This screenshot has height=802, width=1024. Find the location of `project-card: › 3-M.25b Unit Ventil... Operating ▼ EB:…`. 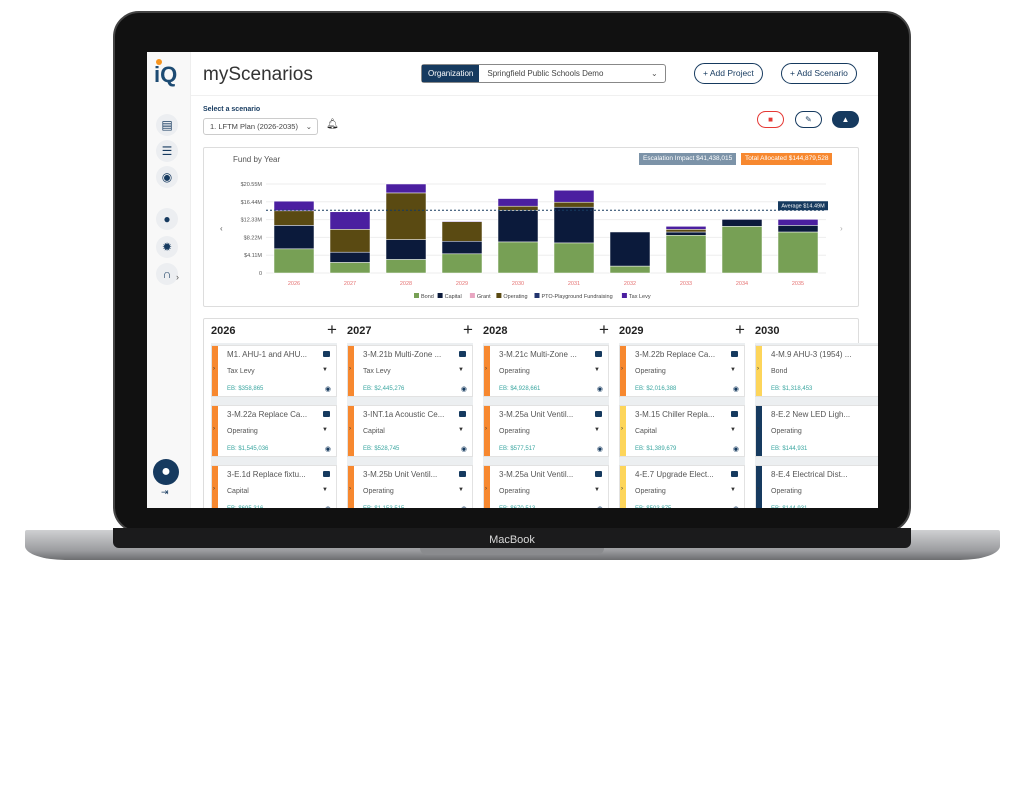

project-card: › 3-M.25b Unit Ventil... Operating ▼ EB:… is located at coordinates (410, 486).